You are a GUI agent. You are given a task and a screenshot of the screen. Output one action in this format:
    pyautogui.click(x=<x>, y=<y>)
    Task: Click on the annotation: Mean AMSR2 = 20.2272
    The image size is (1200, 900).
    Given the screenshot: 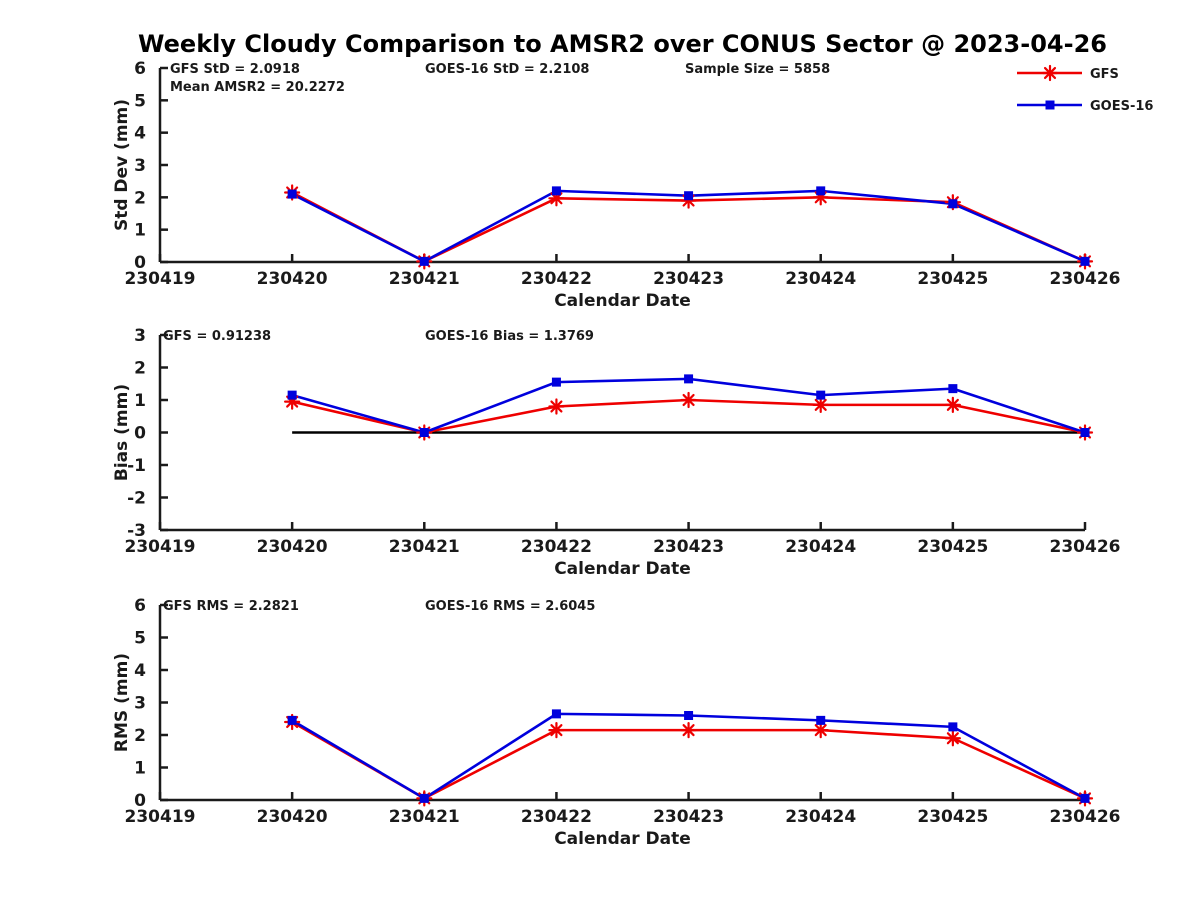 What is the action you would take?
    pyautogui.click(x=257, y=87)
    